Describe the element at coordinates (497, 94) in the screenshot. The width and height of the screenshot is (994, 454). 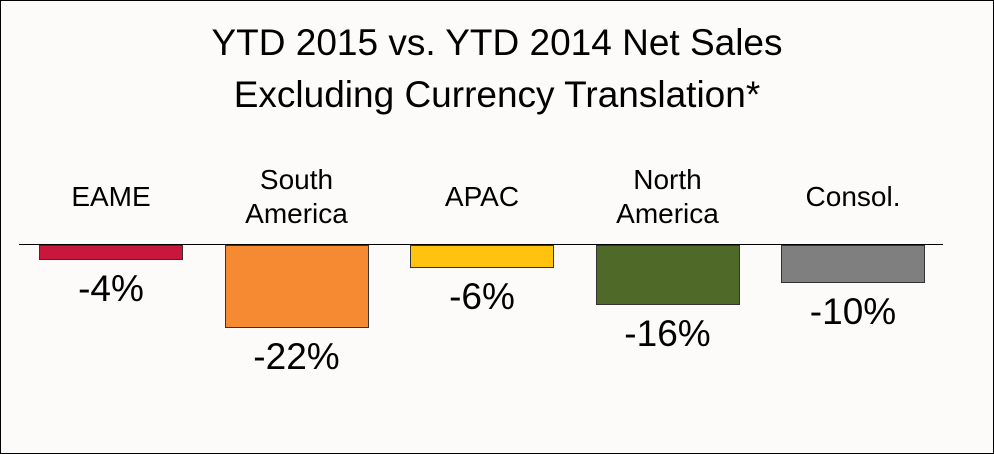
I see `subtitle: Excluding Currency Translation*` at that location.